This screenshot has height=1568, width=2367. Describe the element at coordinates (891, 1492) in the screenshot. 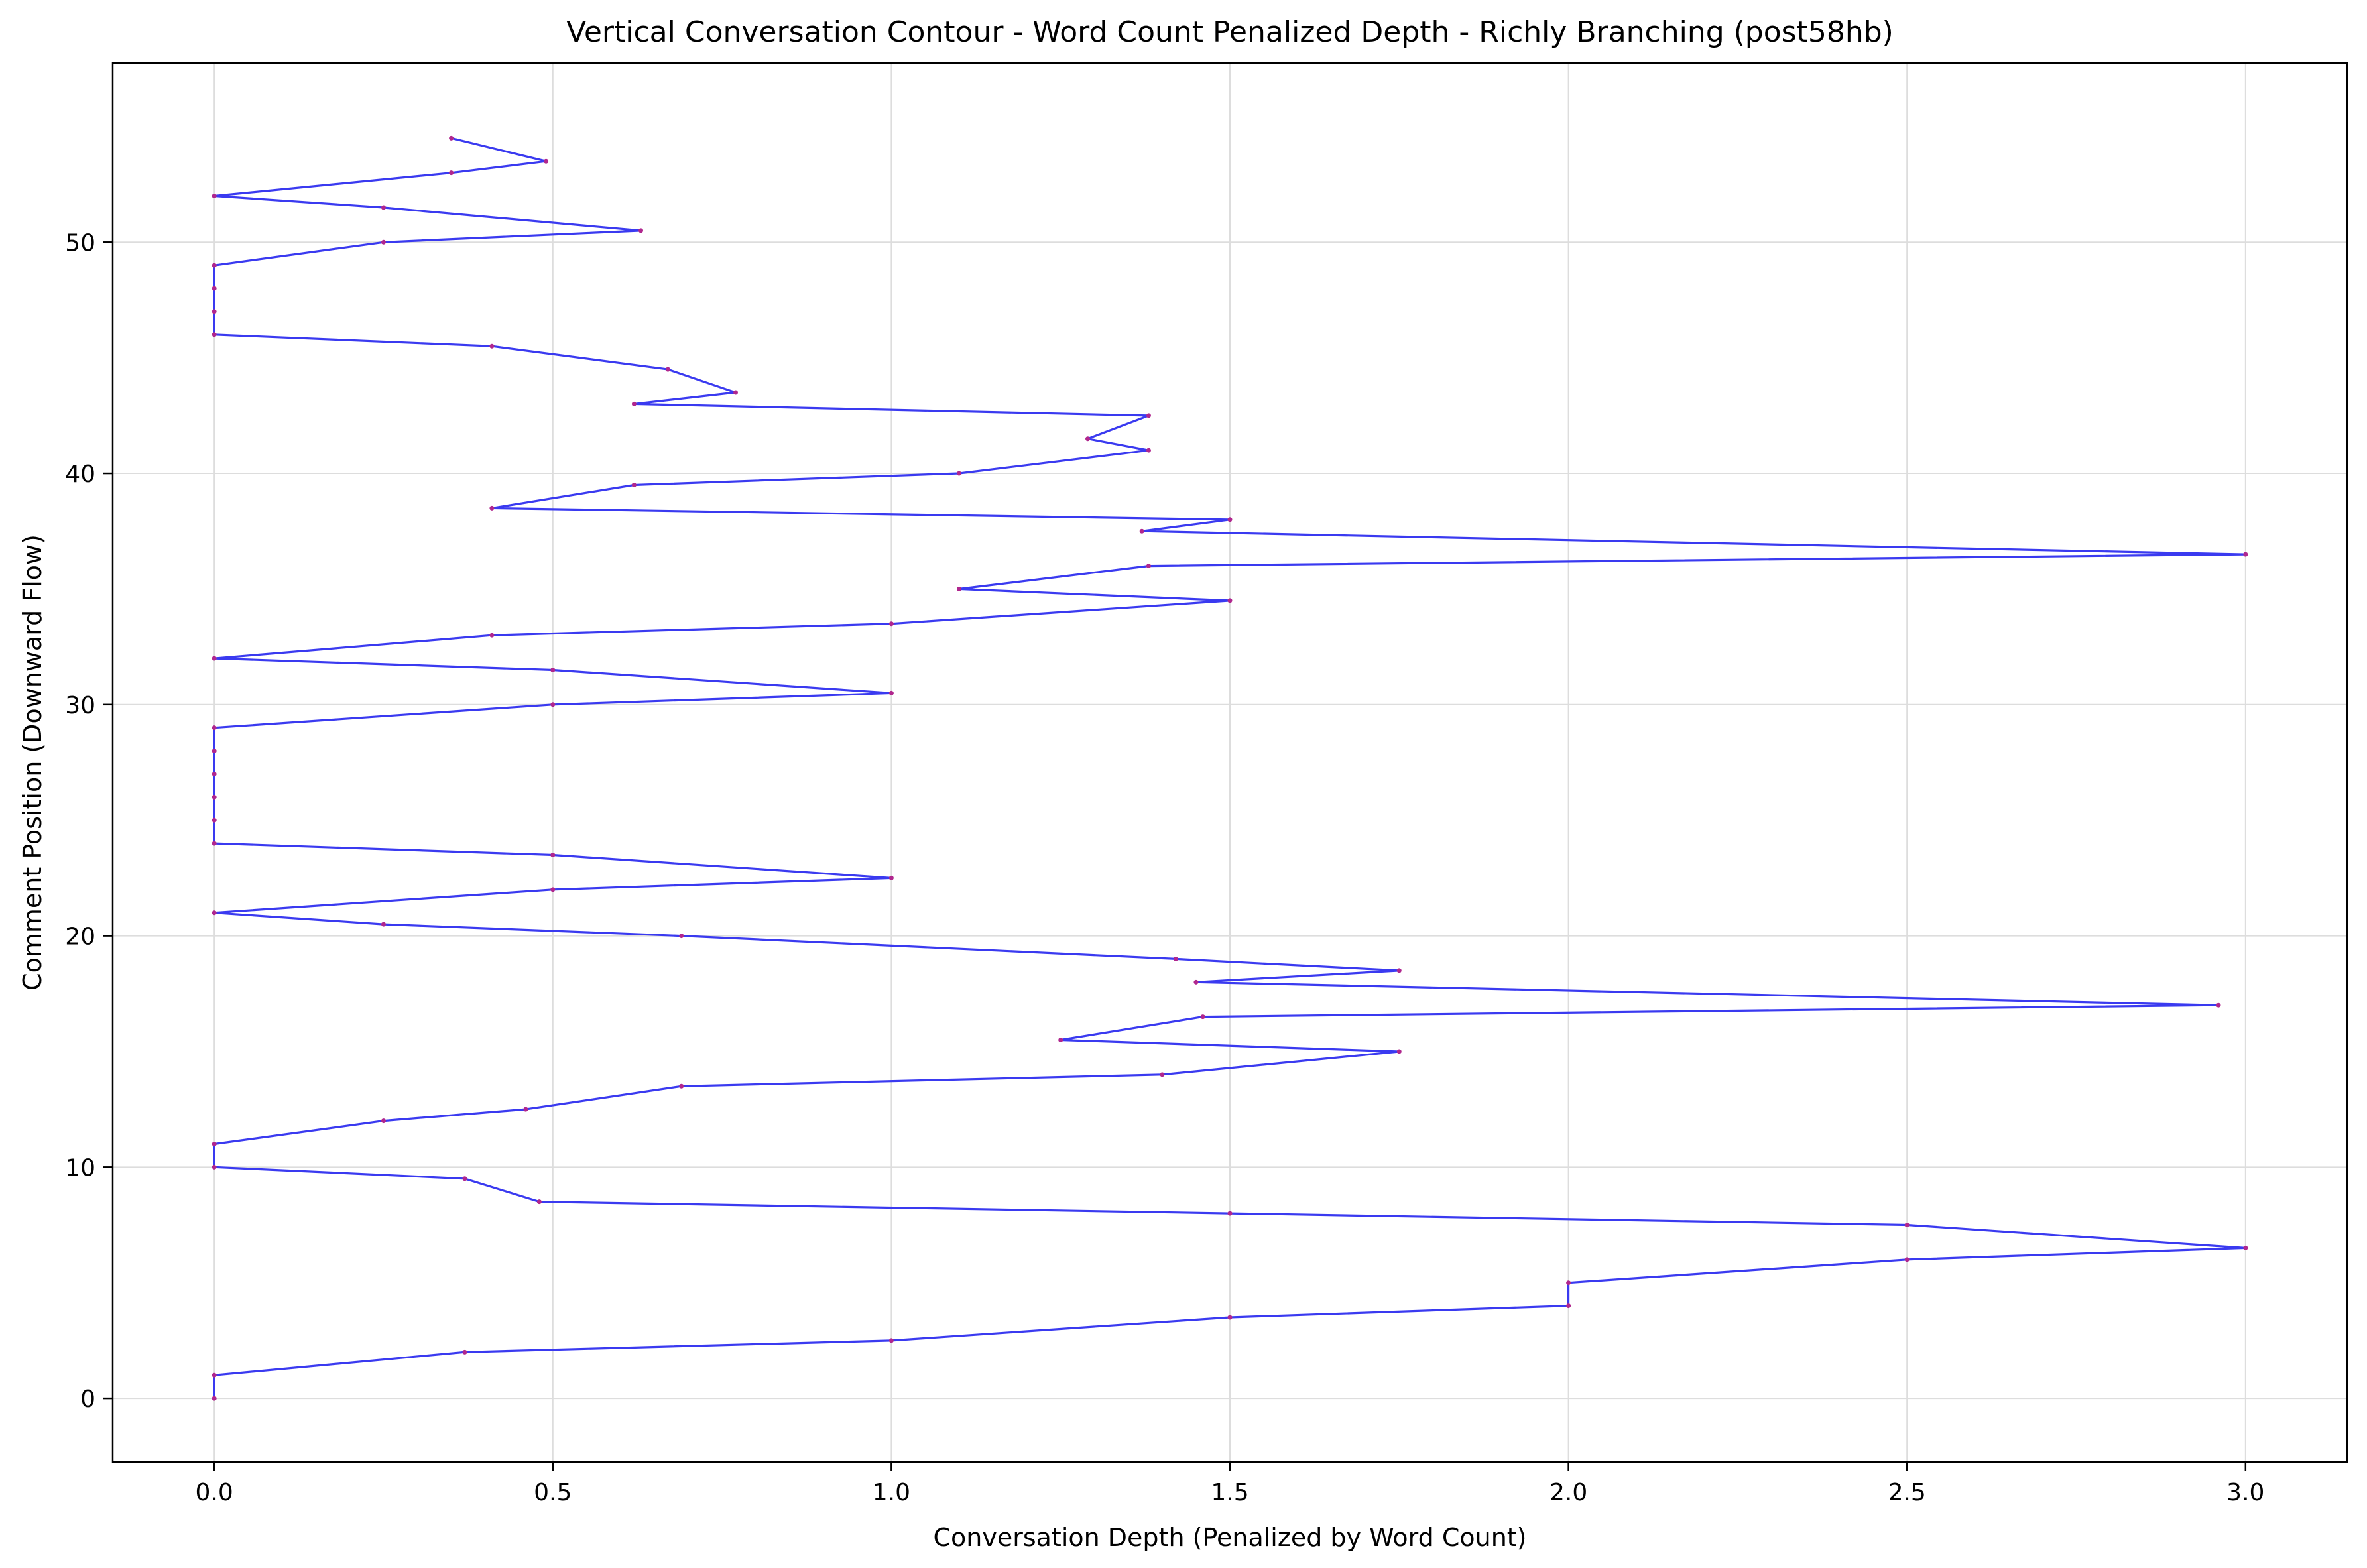

I see `x-tick-label: 1.0` at that location.